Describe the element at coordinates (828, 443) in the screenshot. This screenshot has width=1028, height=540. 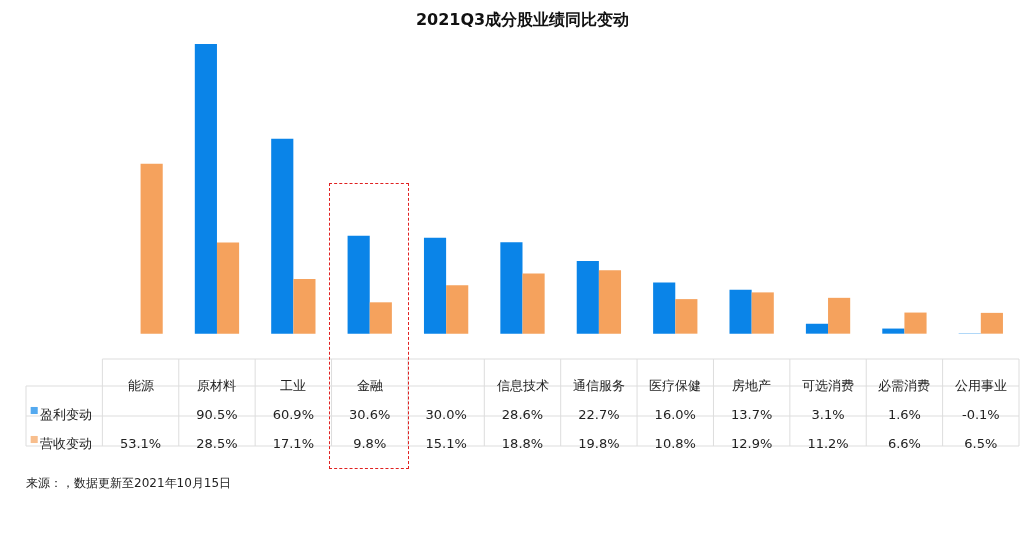
I see `data-label: 11.2%` at that location.